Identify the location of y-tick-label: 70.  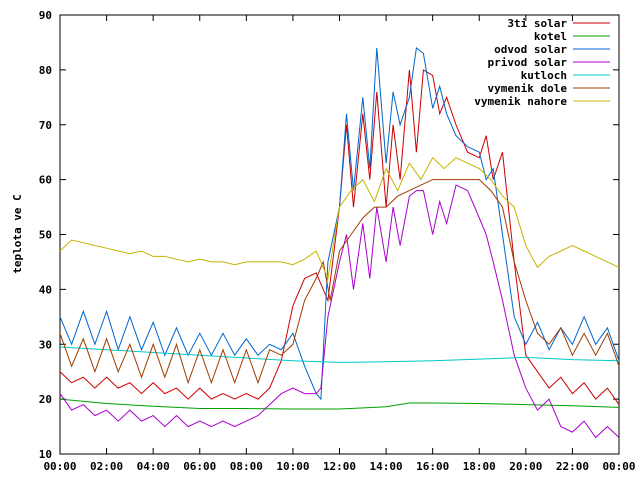
(45, 125).